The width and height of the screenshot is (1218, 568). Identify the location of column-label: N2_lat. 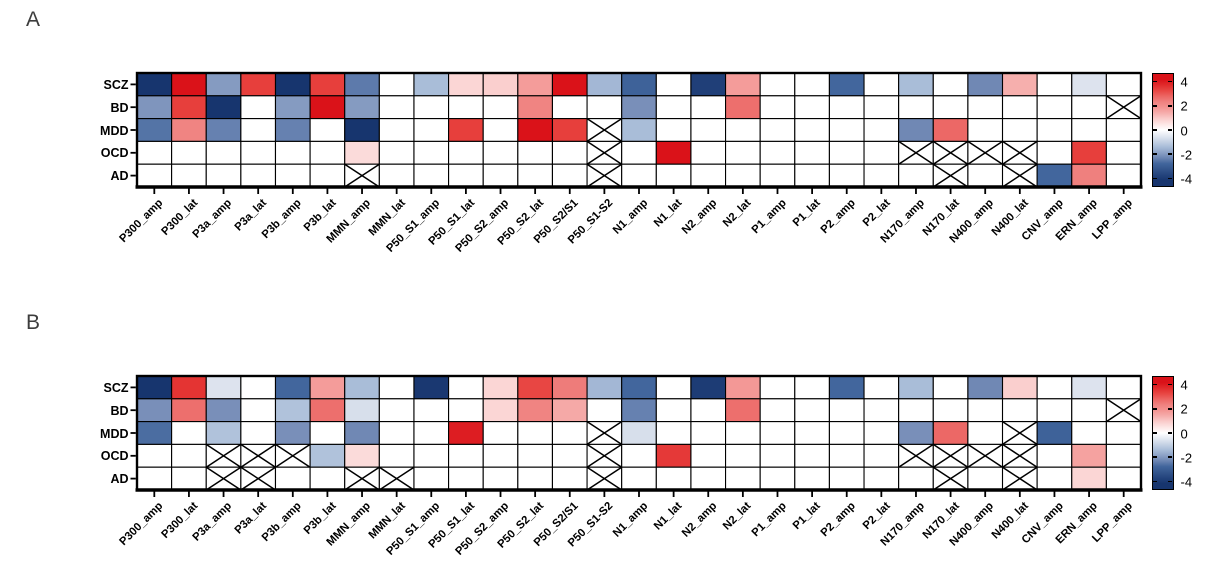
(737, 213).